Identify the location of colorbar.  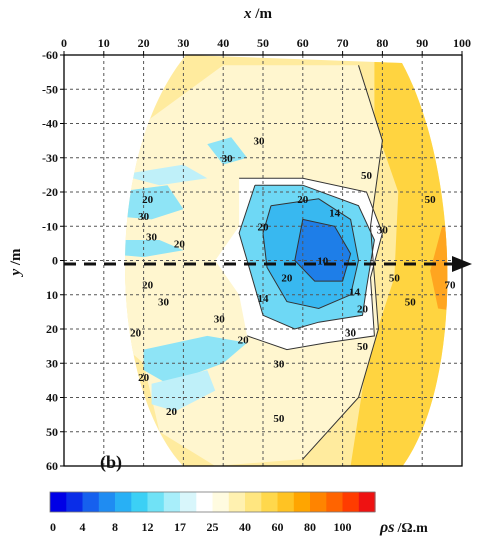
(212, 502).